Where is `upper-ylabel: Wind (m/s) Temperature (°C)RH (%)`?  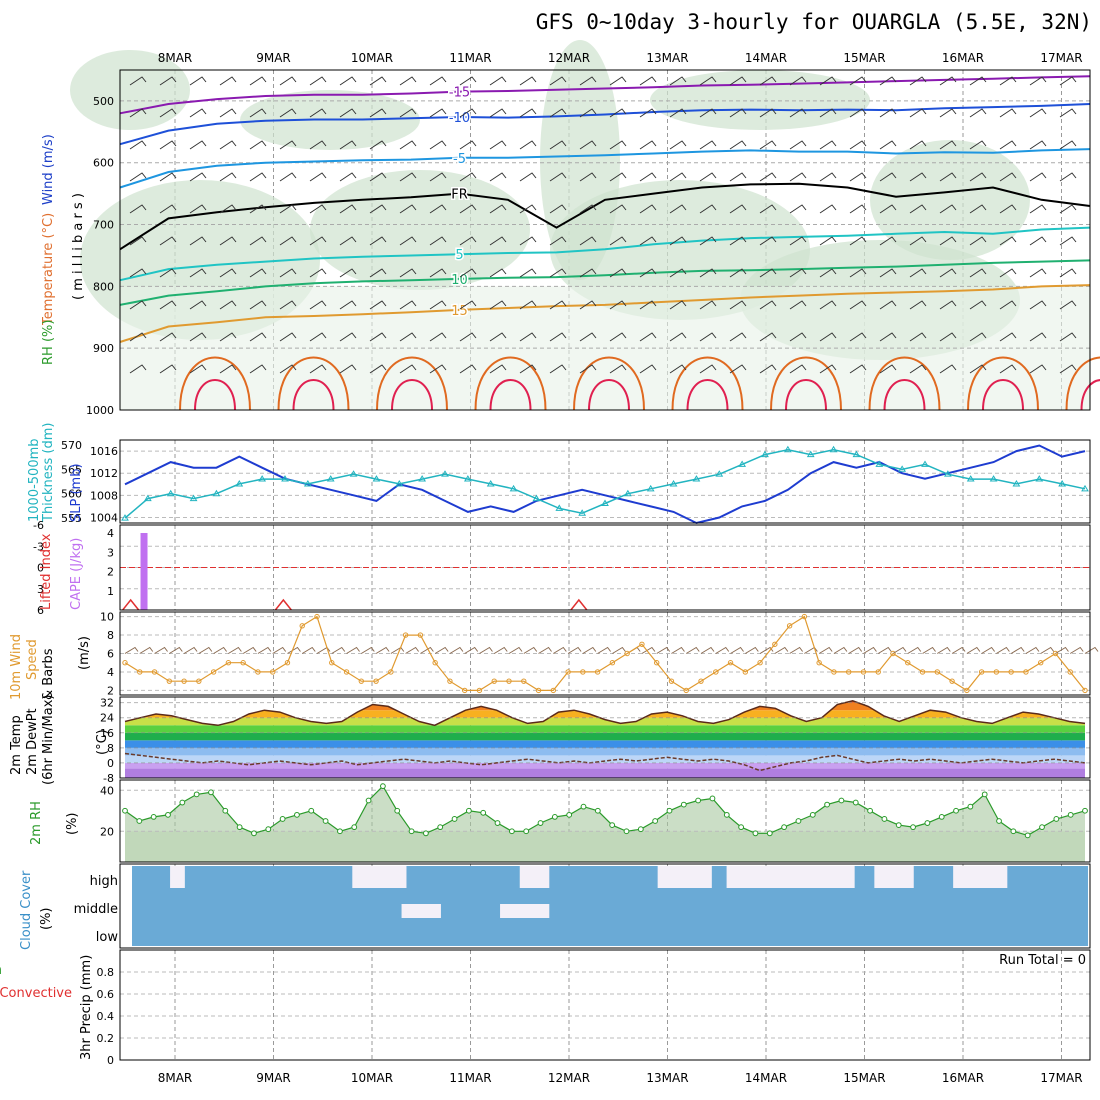
upper-ylabel: Wind (m/s) Temperature (°C)RH (%) is located at coordinates (48, 249).